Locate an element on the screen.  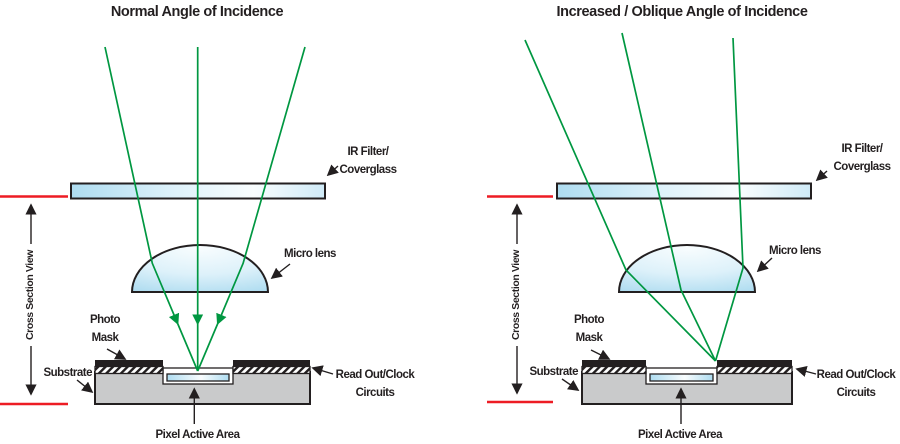
panel-title: Normal Angle of Incidence is located at coordinates (197, 12).